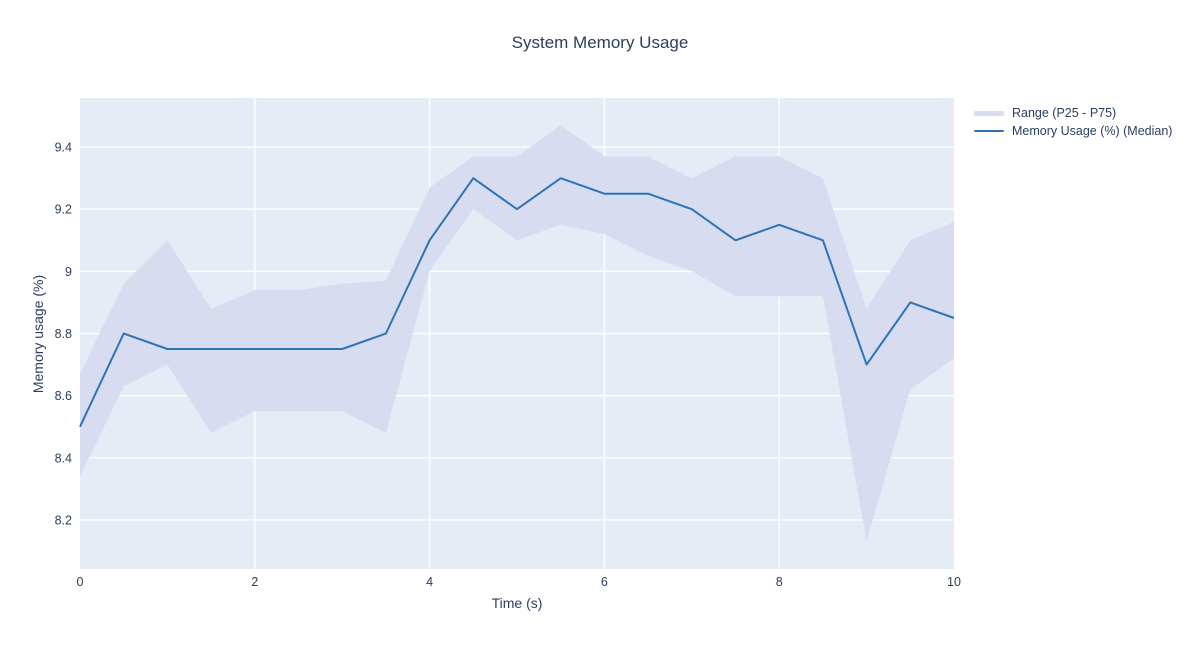 The width and height of the screenshot is (1200, 650). I want to click on line-swatch-icon, so click(989, 131).